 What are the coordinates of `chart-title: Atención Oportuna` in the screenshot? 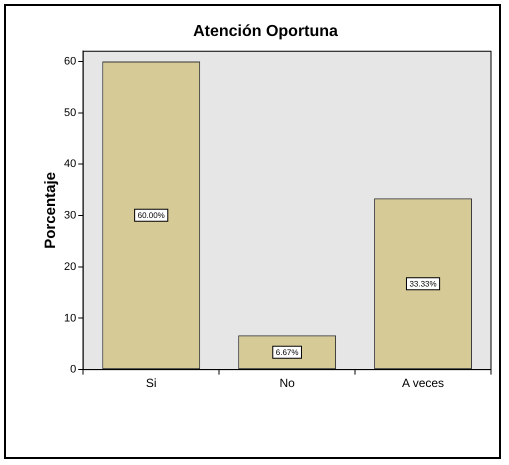 It's located at (265, 31).